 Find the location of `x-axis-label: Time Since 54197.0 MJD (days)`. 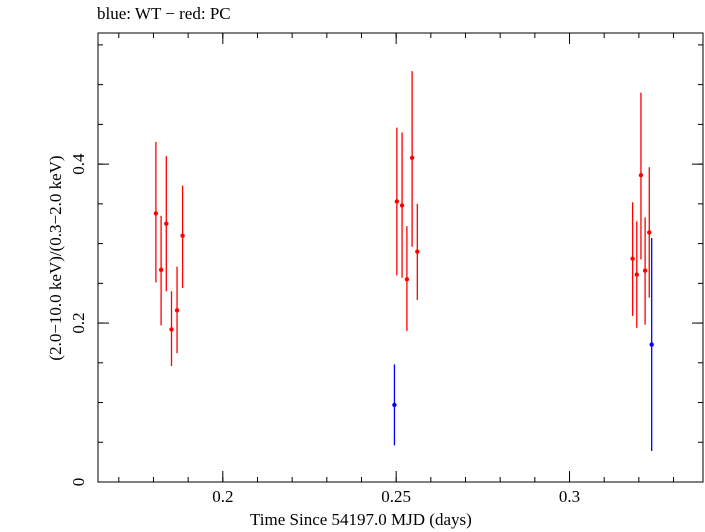

x-axis-label: Time Since 54197.0 MJD (days) is located at coordinates (361, 519).